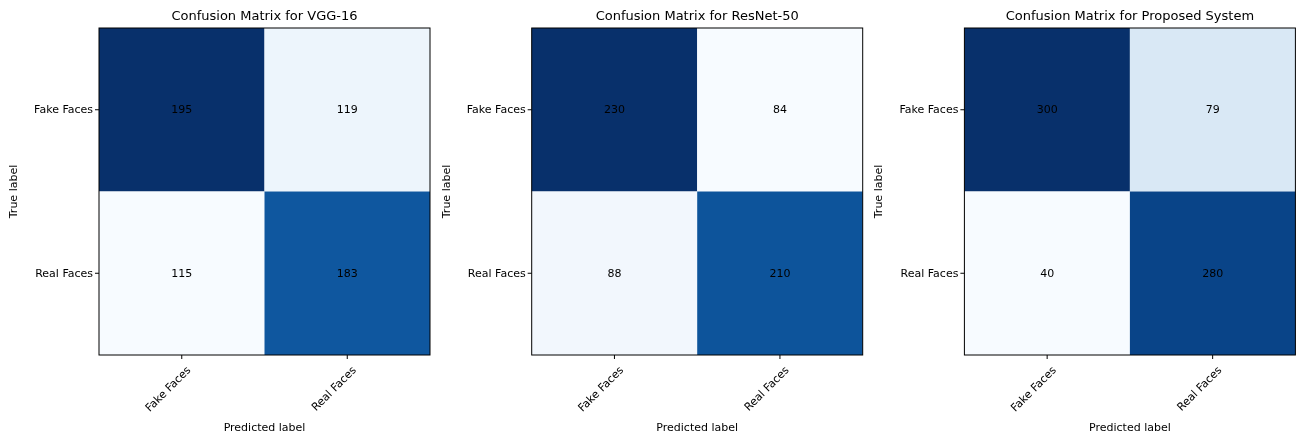  What do you see at coordinates (182, 110) in the screenshot?
I see `data-label: 195` at bounding box center [182, 110].